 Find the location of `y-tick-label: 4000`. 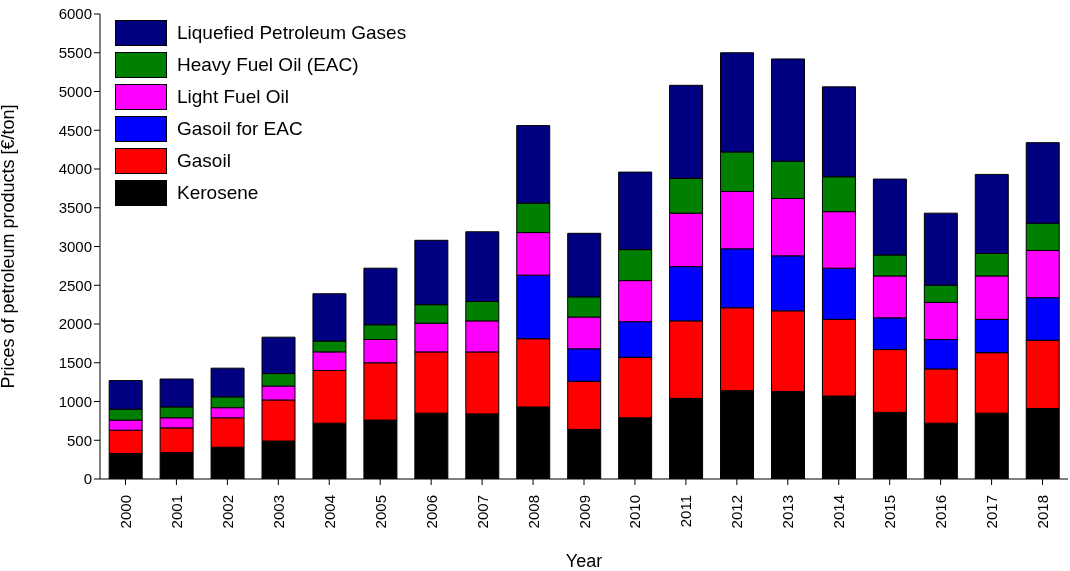

y-tick-label: 4000 is located at coordinates (75, 169).